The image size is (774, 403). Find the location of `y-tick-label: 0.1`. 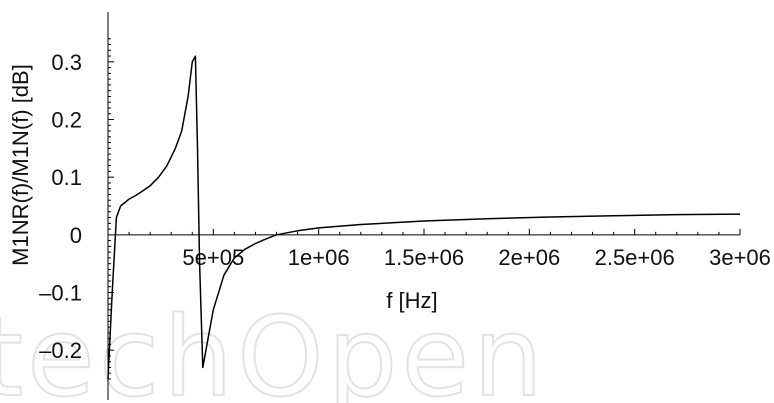

y-tick-label: 0.1 is located at coordinates (66, 177).